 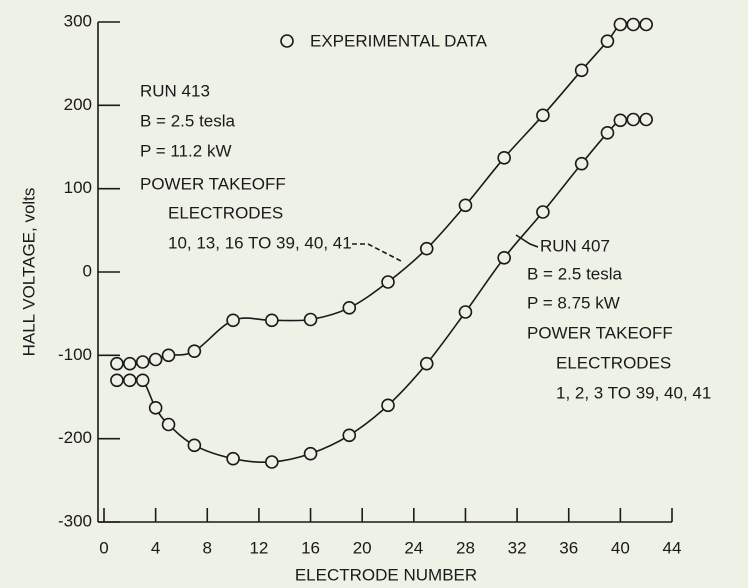 I want to click on x-tick-label: 16, so click(x=310, y=547).